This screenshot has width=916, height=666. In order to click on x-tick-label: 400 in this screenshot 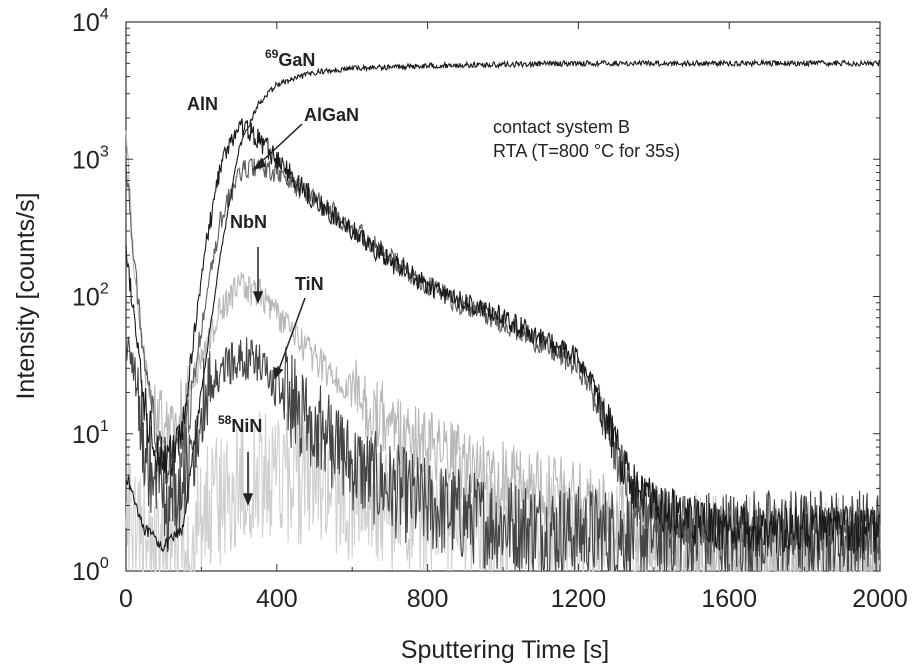, I will do `click(277, 599)`.